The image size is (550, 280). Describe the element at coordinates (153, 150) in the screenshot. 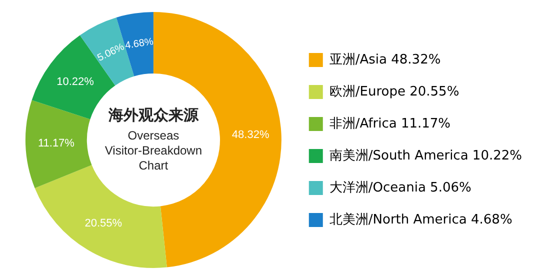

I see `text: Overseas Visitor-Breakdown Chart` at that location.